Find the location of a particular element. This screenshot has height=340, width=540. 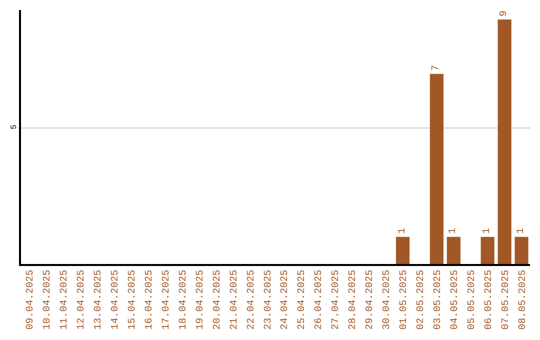

data-label: 9 is located at coordinates (504, 13).